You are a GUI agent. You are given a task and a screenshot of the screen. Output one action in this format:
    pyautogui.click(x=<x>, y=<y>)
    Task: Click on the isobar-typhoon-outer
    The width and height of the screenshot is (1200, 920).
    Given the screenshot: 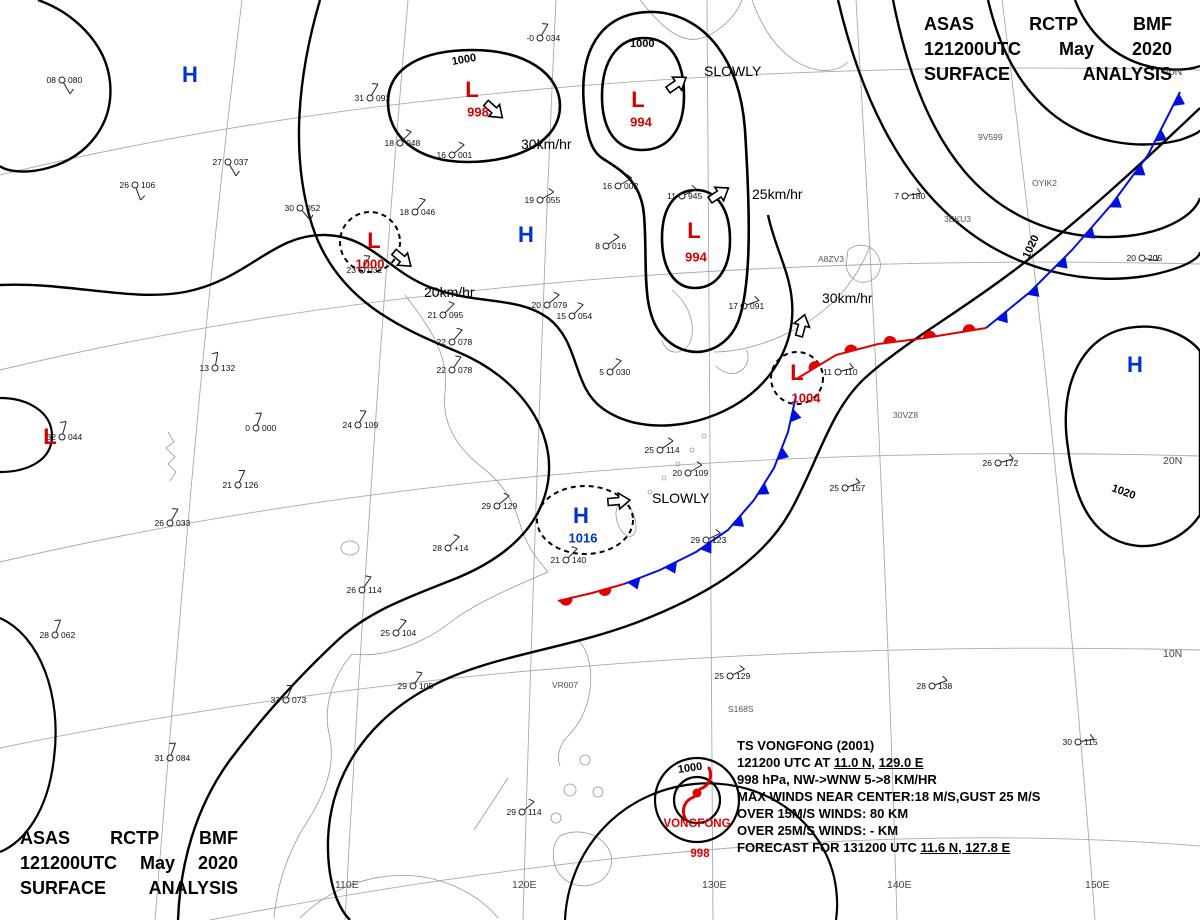 What is the action you would take?
    pyautogui.click(x=701, y=851)
    